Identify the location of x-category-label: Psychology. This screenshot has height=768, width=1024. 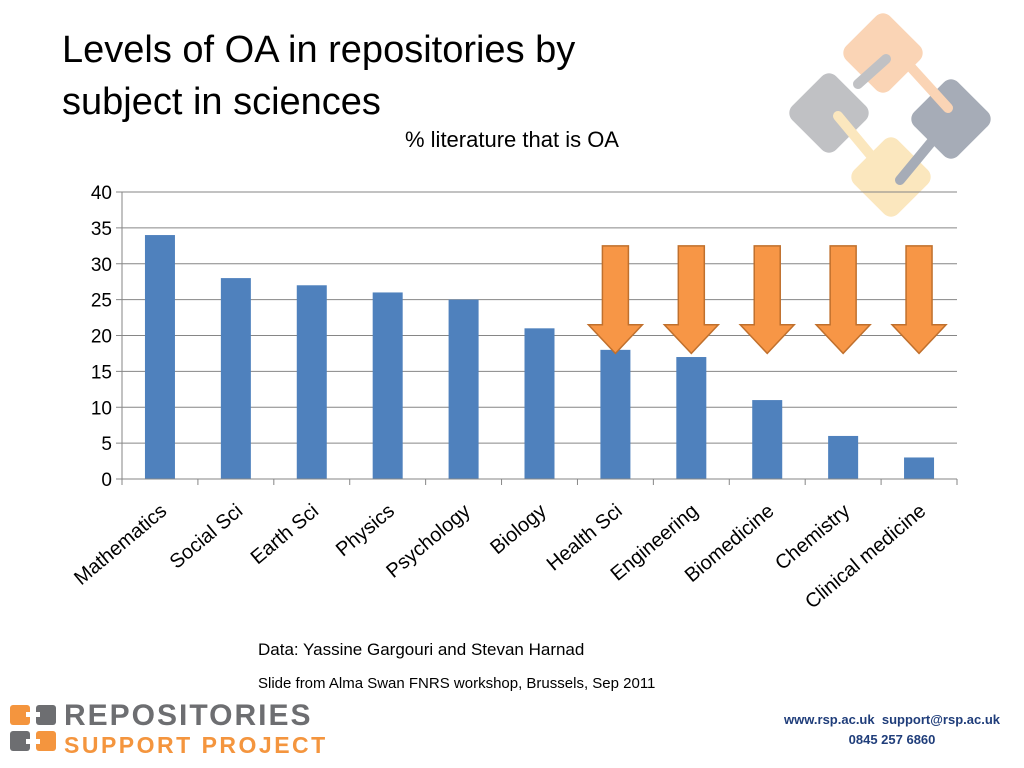
(428, 541).